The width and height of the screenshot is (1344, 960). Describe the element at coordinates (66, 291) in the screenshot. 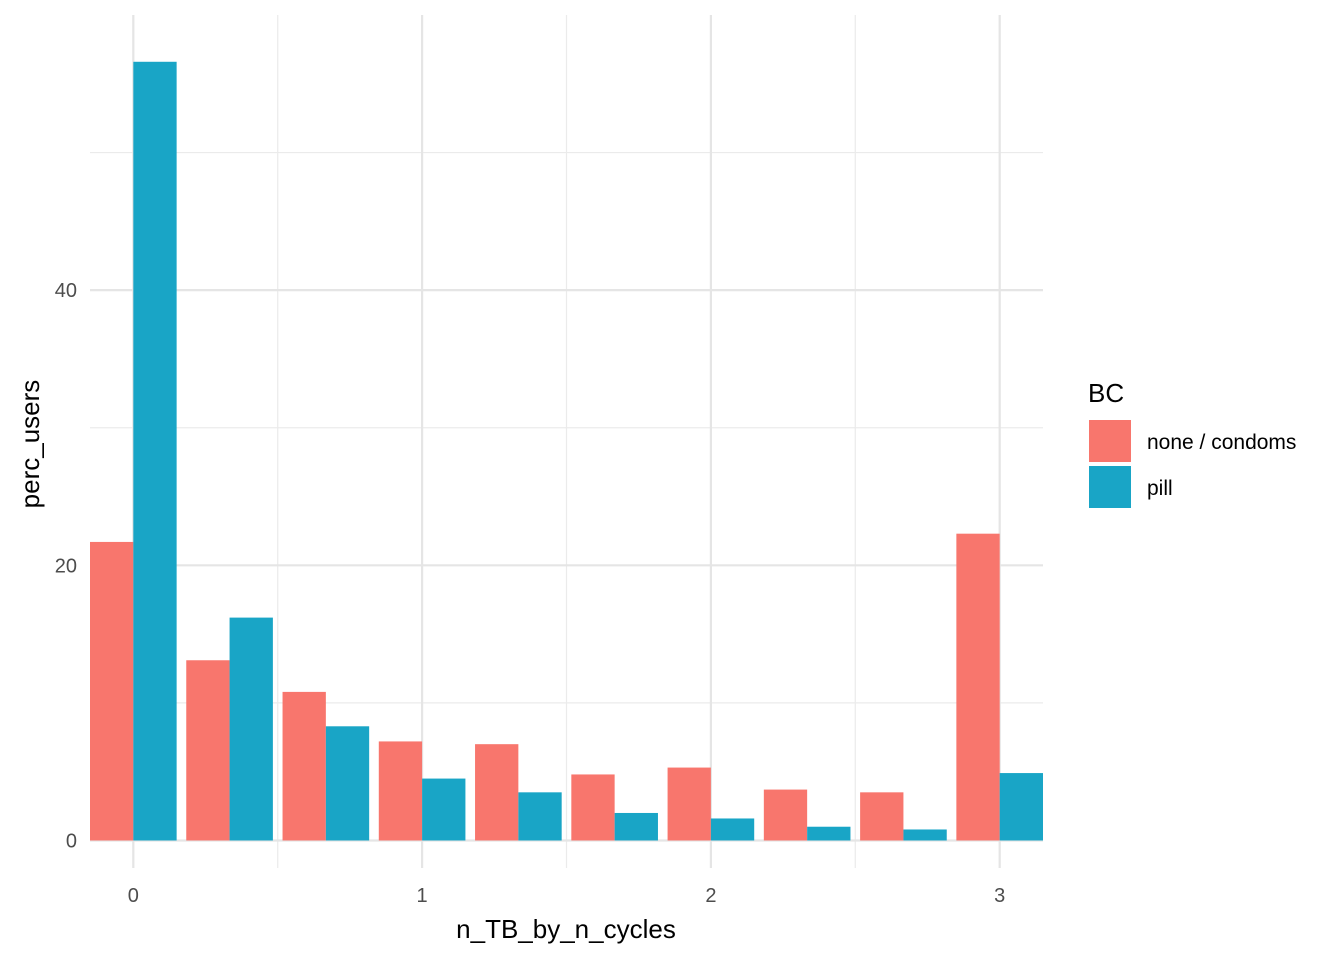

I see `y-tick-label: 40` at that location.